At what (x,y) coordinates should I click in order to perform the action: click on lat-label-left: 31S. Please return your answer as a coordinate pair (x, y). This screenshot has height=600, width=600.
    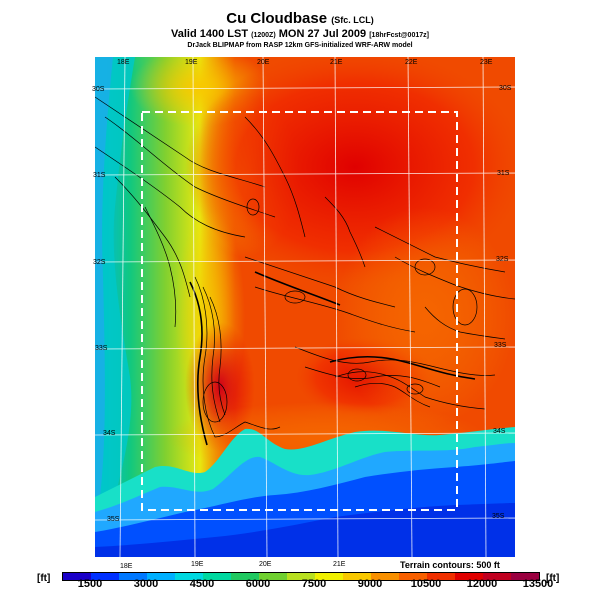
    Looking at the image, I should click on (99, 175).